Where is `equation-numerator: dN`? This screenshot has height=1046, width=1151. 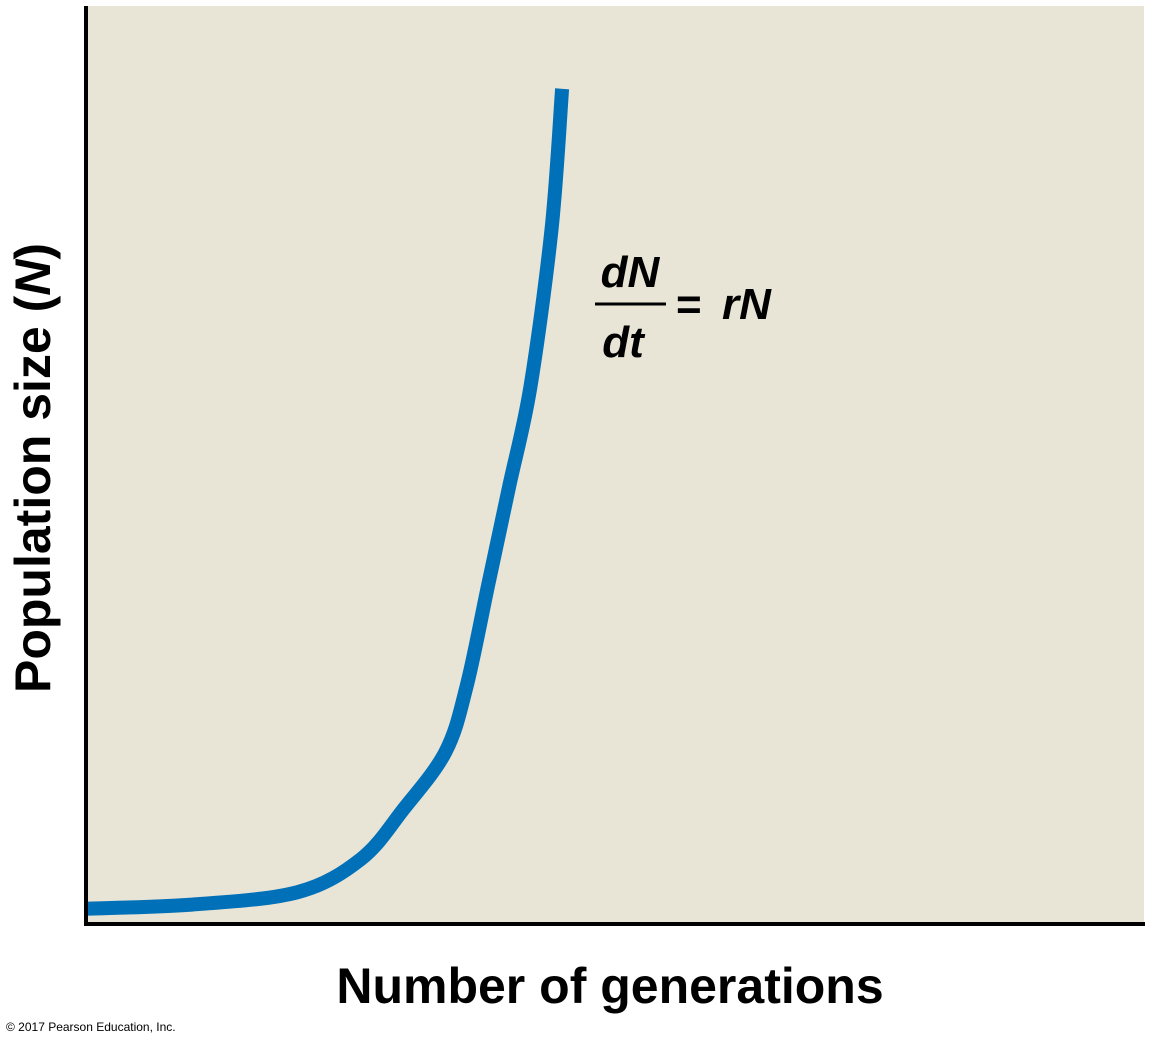
equation-numerator: dN is located at coordinates (631, 272).